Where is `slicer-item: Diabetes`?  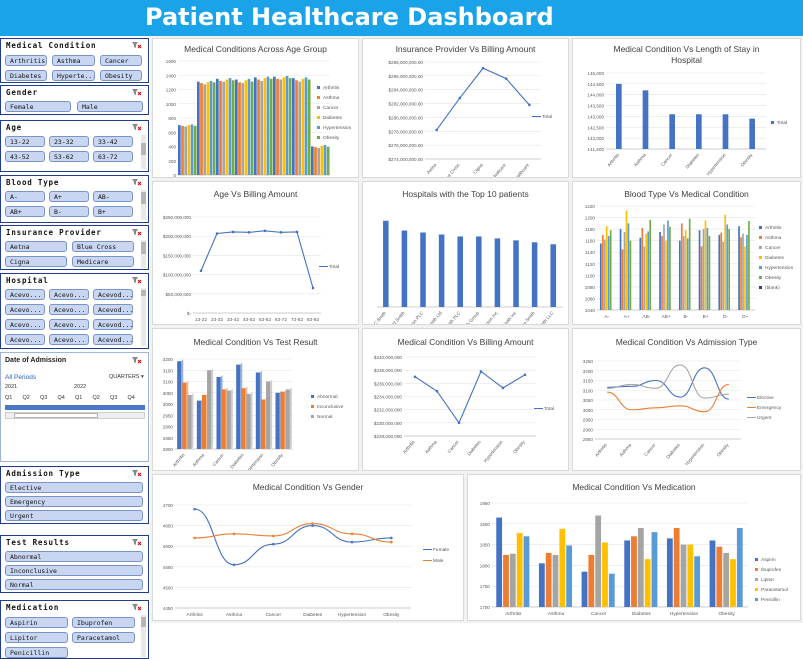 slicer-item: Diabetes is located at coordinates (26, 75).